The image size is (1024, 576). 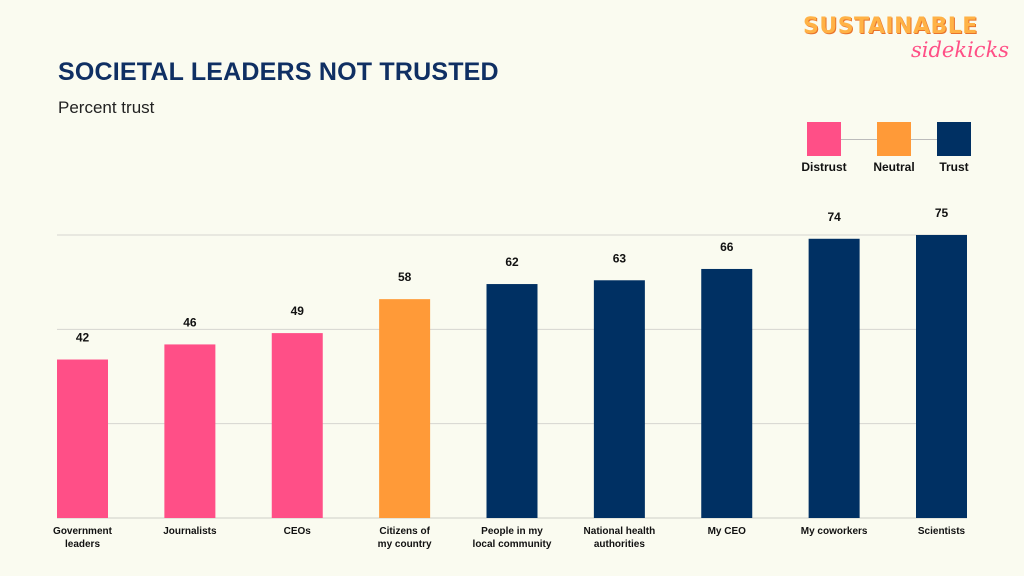 What do you see at coordinates (954, 167) in the screenshot?
I see `legend-label-trust: Trust` at bounding box center [954, 167].